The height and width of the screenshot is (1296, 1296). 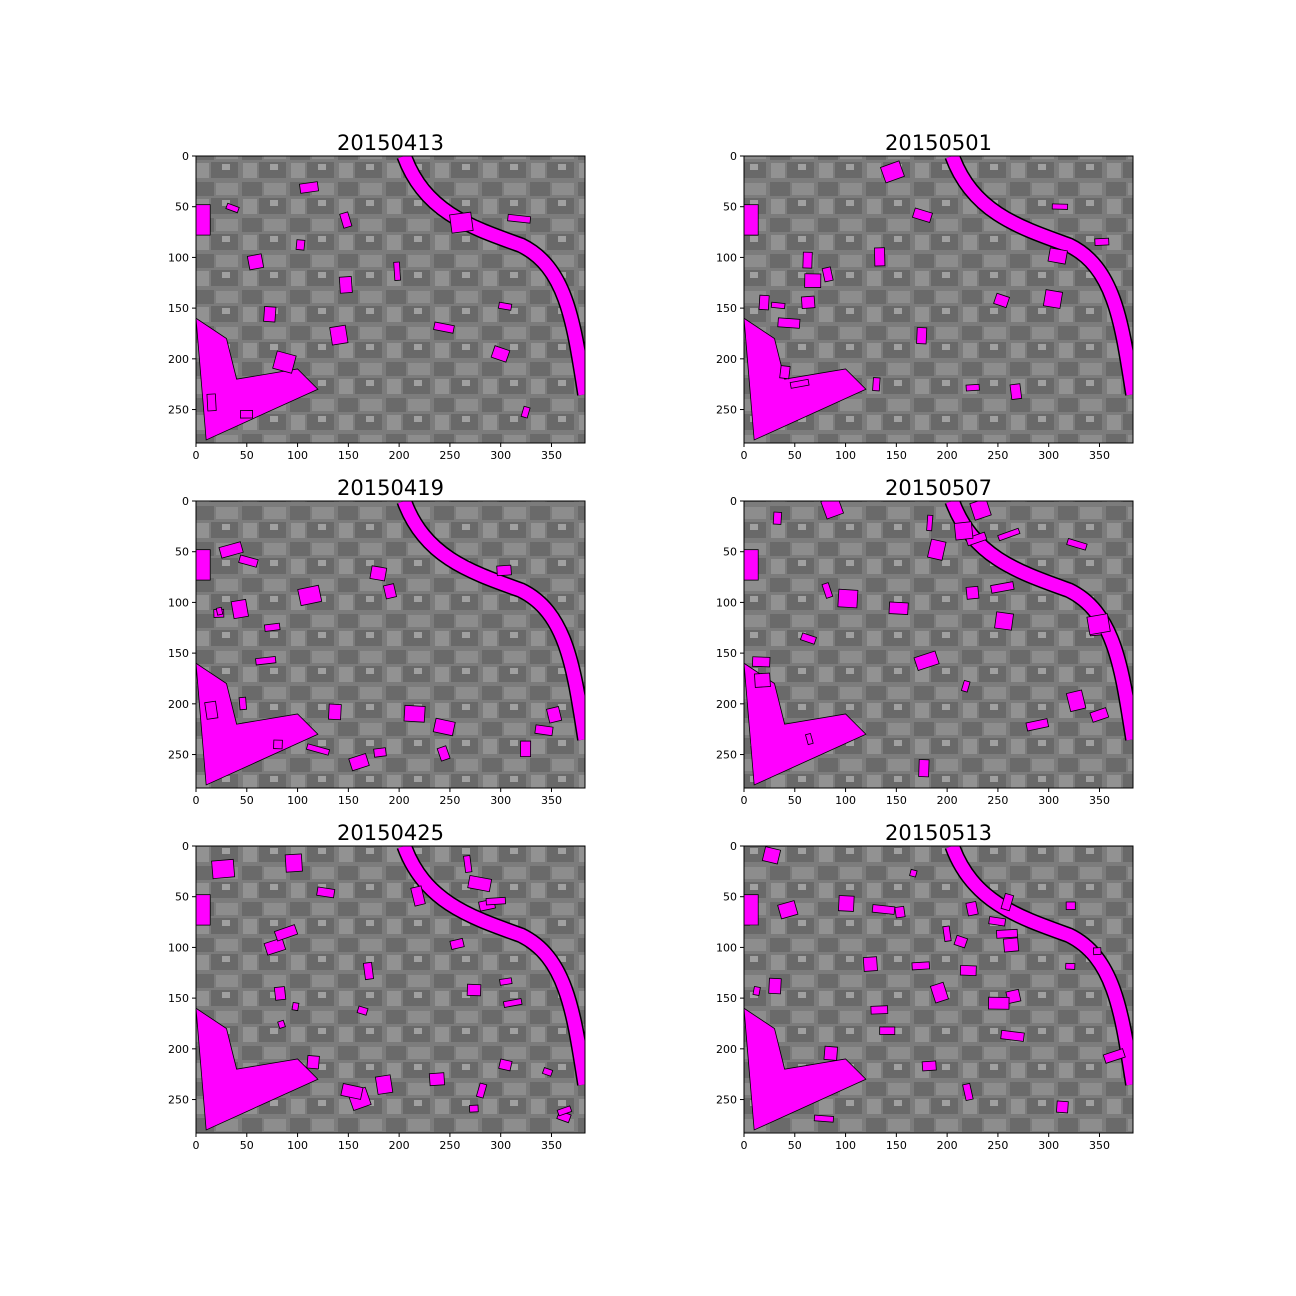 I want to click on x-tick-label: 350, so click(x=1099, y=455).